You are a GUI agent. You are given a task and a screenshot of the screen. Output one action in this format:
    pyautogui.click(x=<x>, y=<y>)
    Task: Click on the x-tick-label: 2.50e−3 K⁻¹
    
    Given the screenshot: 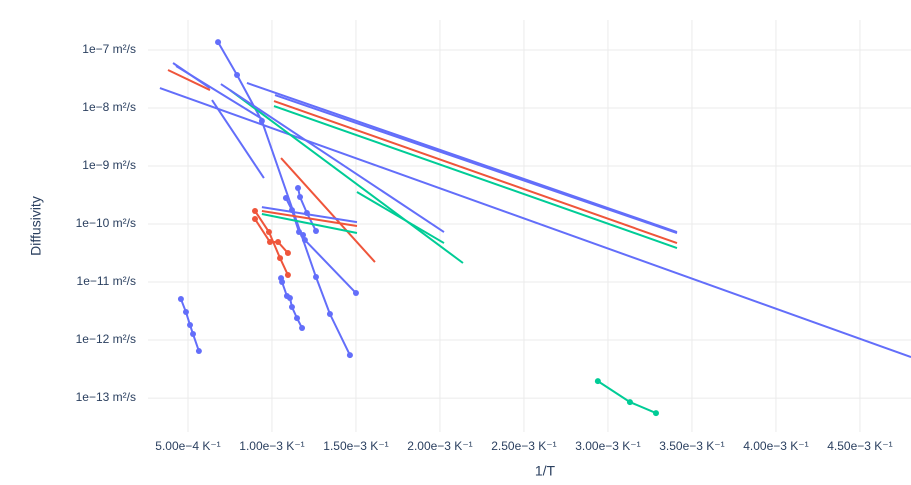 What is the action you would take?
    pyautogui.click(x=523, y=446)
    